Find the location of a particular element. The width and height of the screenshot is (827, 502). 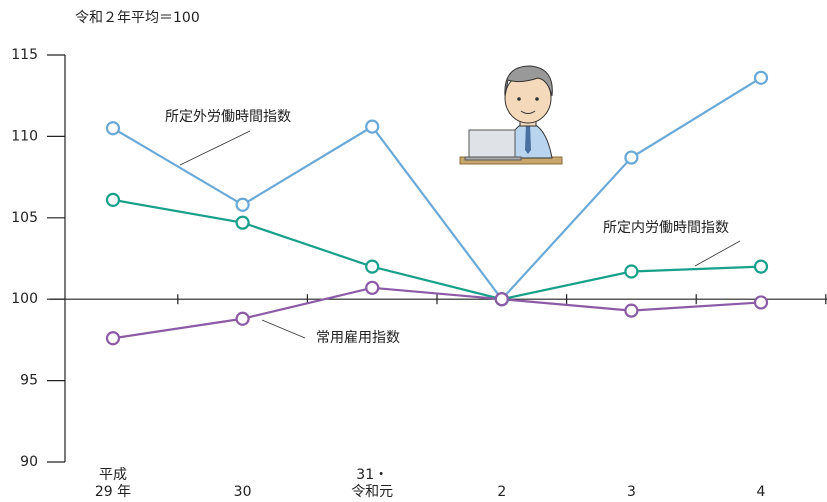

x-tick-label: 4 is located at coordinates (761, 492).